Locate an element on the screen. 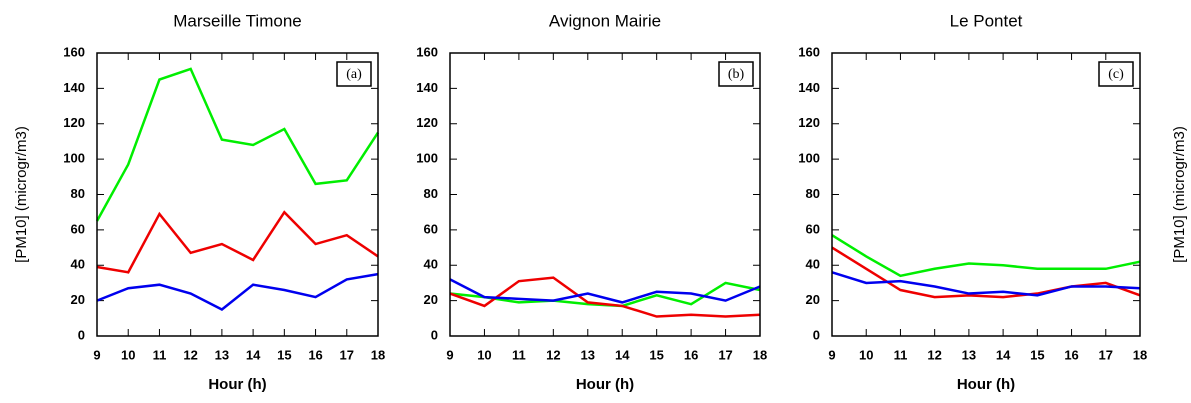  panel-tag: (a) is located at coordinates (354, 74).